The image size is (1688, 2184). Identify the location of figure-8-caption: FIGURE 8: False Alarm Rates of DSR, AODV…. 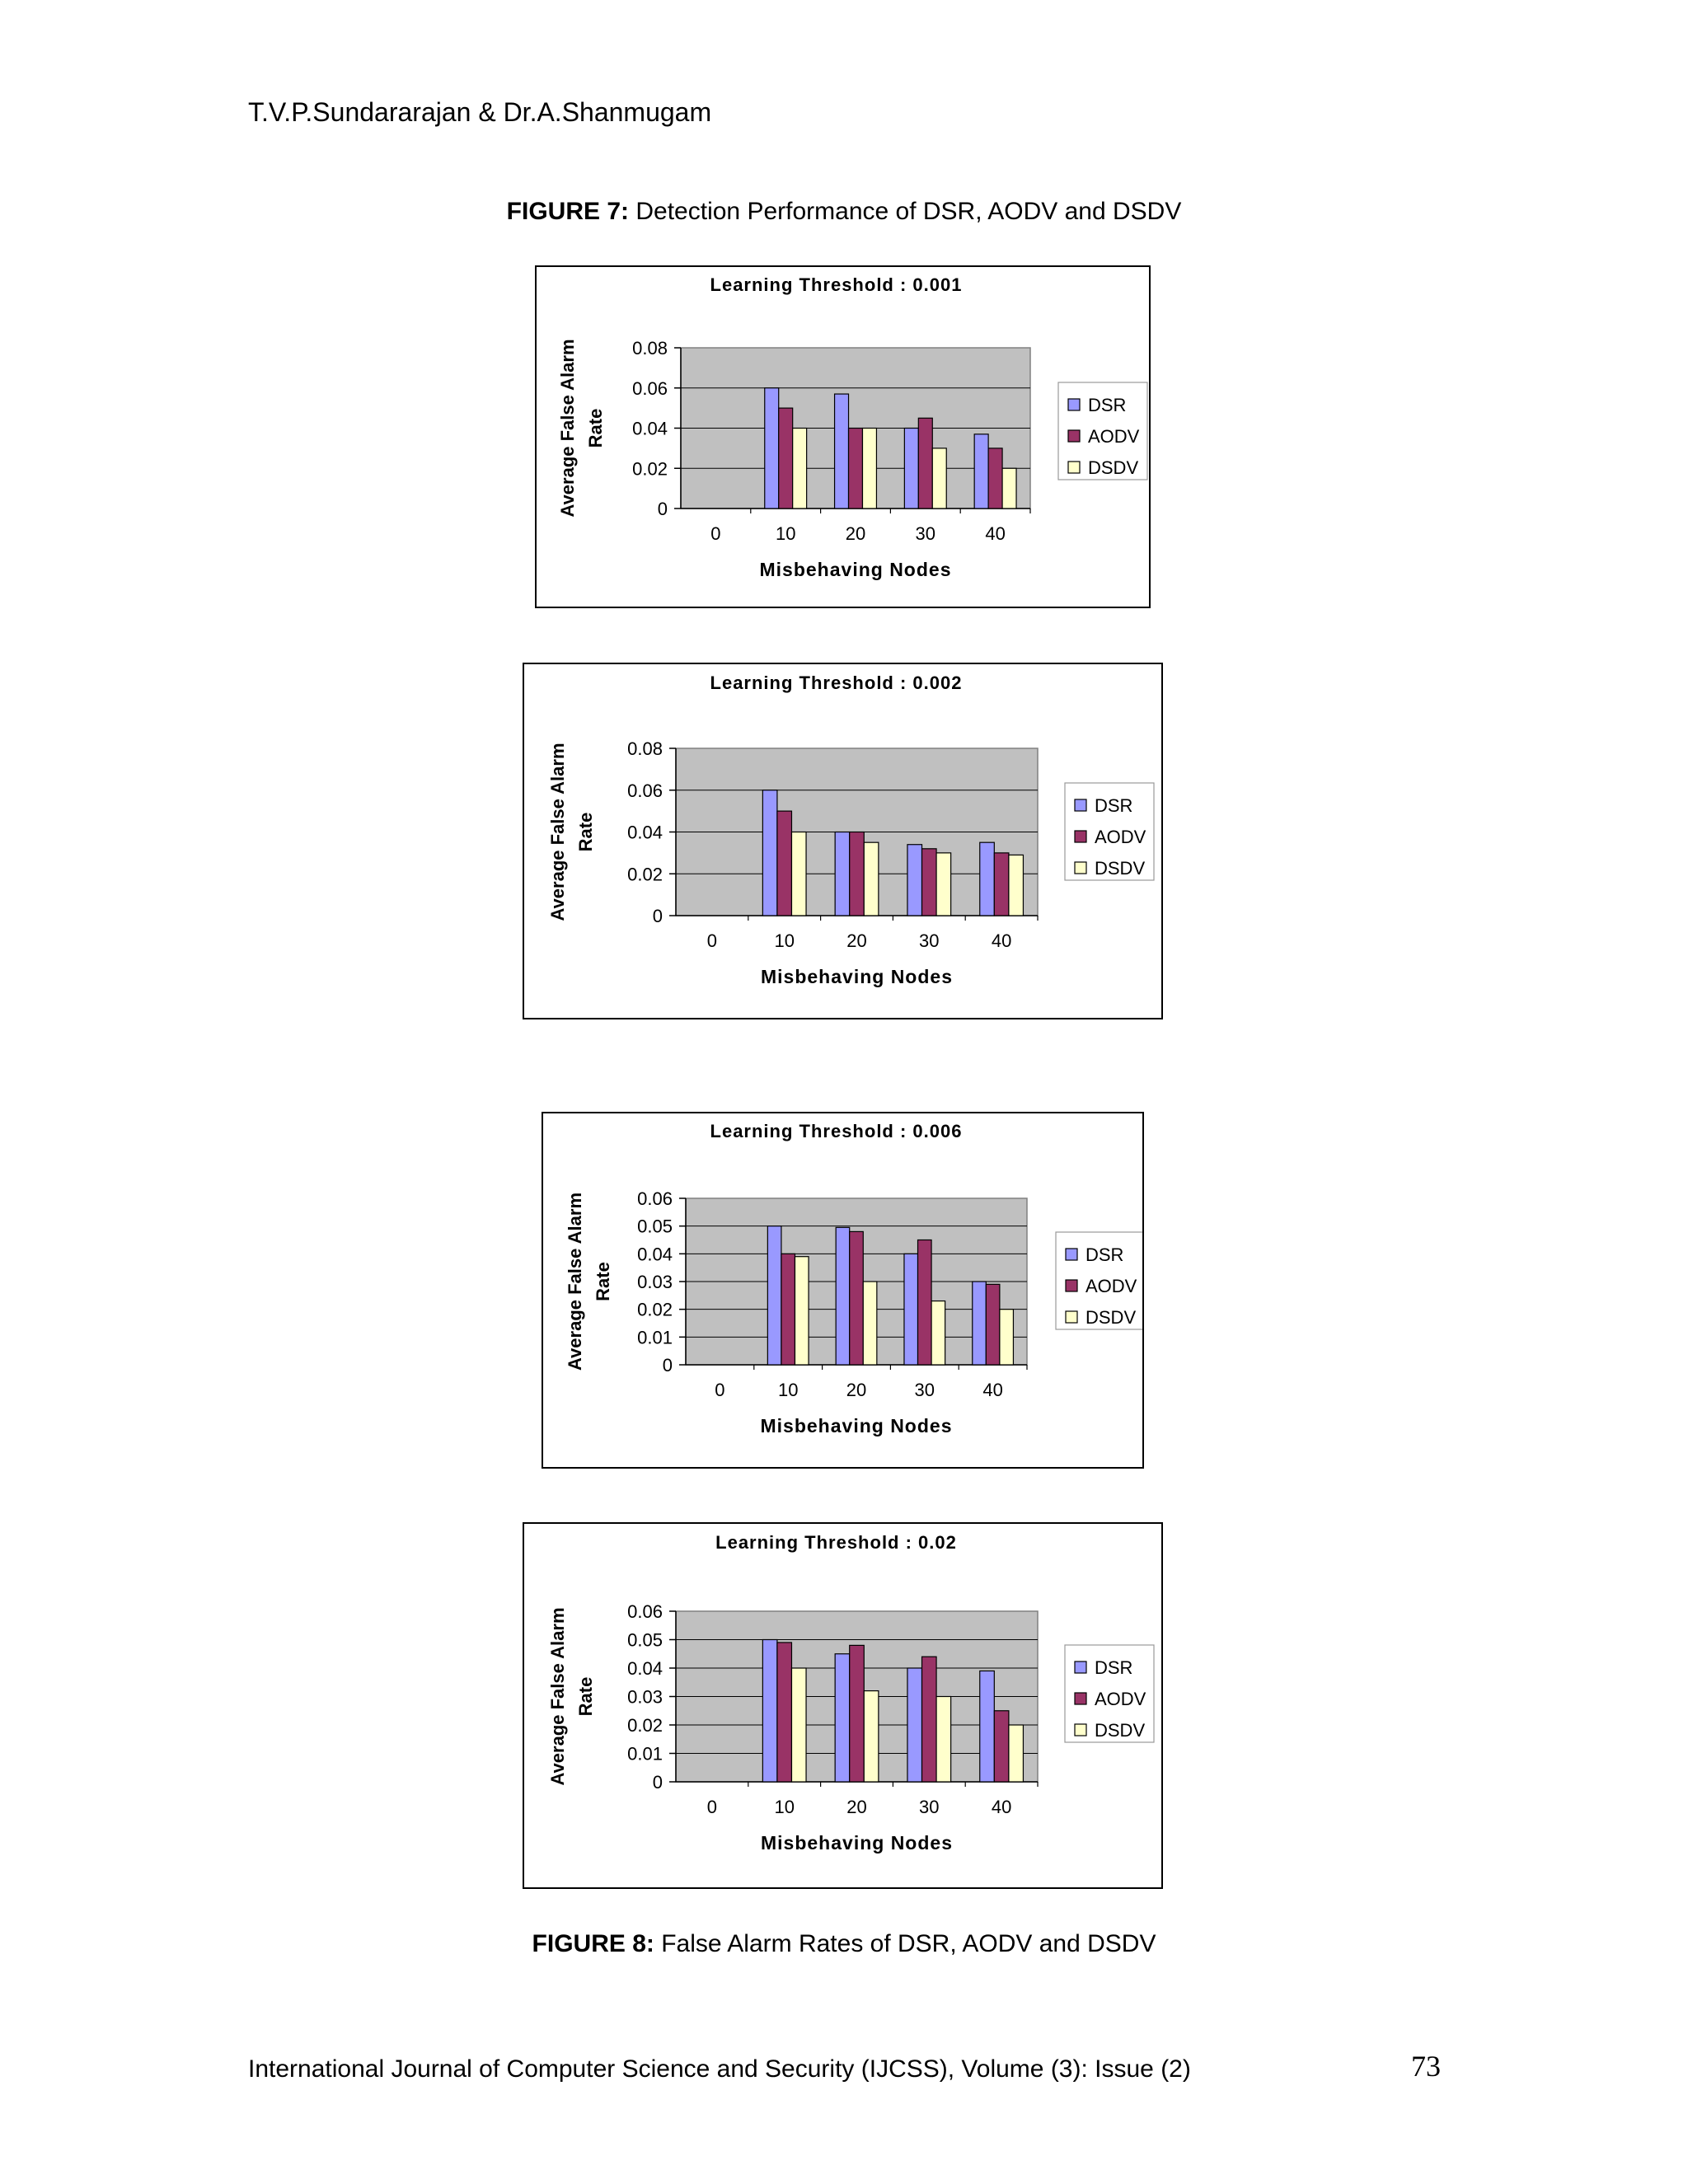
(844, 1944).